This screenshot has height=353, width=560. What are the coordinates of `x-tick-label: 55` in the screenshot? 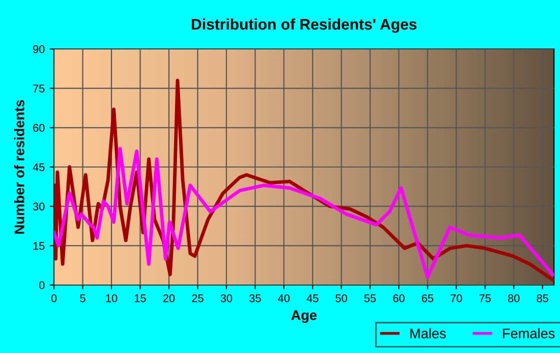 It's located at (370, 298).